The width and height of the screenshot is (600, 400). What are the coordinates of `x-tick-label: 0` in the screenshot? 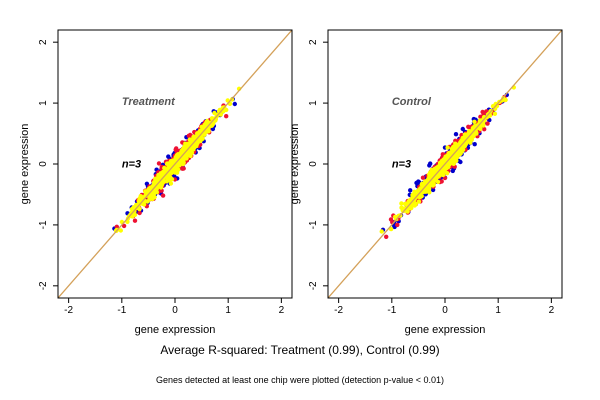 It's located at (445, 310).